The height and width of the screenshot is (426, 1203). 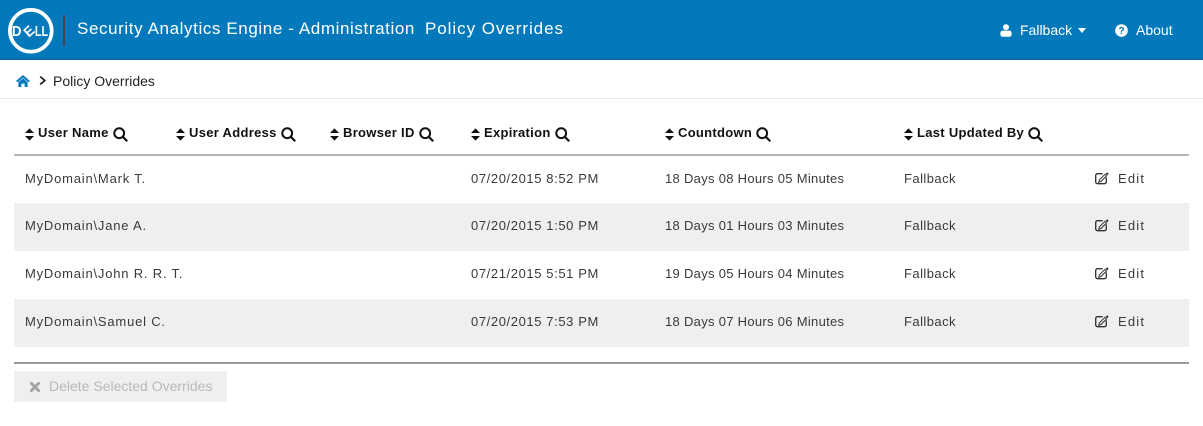 I want to click on svg-text: D, so click(x=17, y=32).